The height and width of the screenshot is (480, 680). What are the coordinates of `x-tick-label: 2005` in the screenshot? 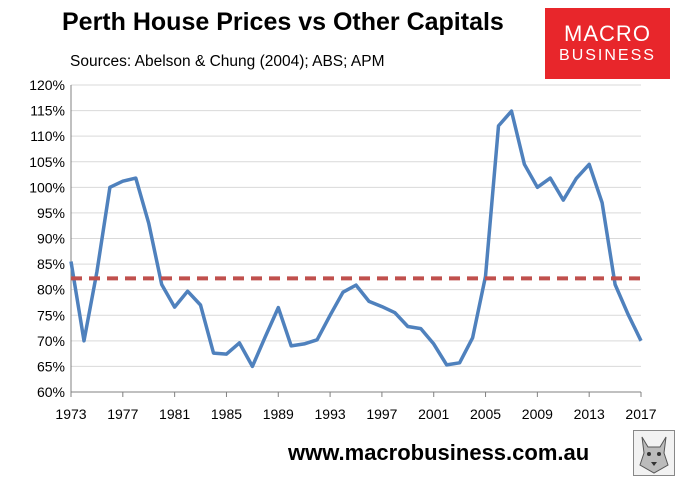 It's located at (485, 414).